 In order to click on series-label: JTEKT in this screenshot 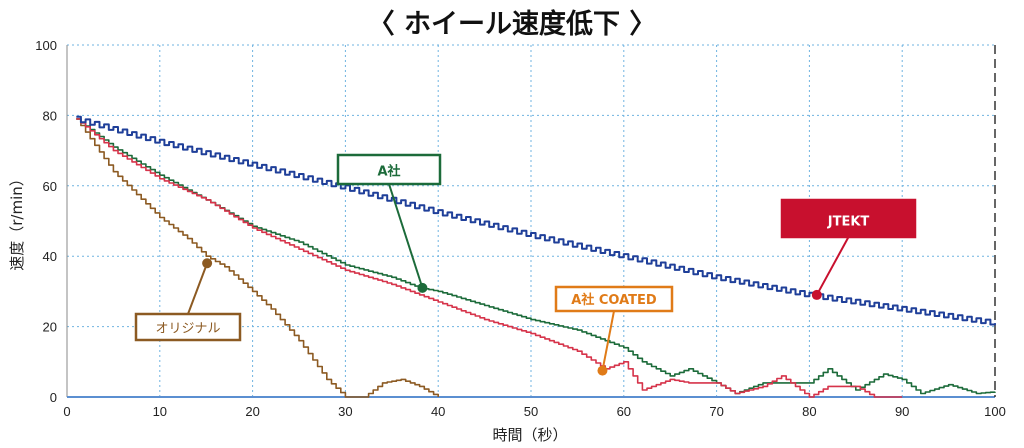, I will do `click(848, 222)`.